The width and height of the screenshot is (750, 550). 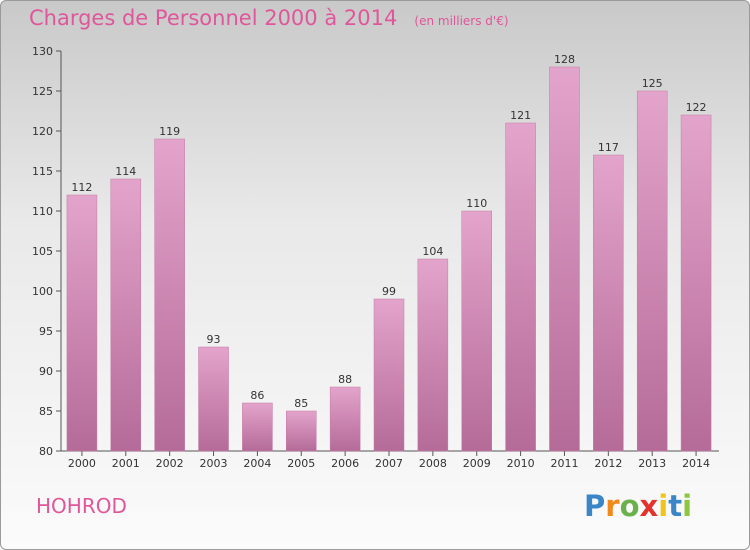 What do you see at coordinates (389, 463) in the screenshot?
I see `x-tick-label: 2007` at bounding box center [389, 463].